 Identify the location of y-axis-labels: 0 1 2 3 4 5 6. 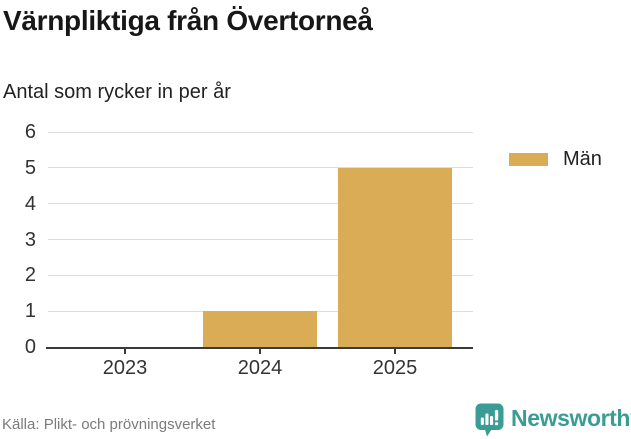
(18, 239).